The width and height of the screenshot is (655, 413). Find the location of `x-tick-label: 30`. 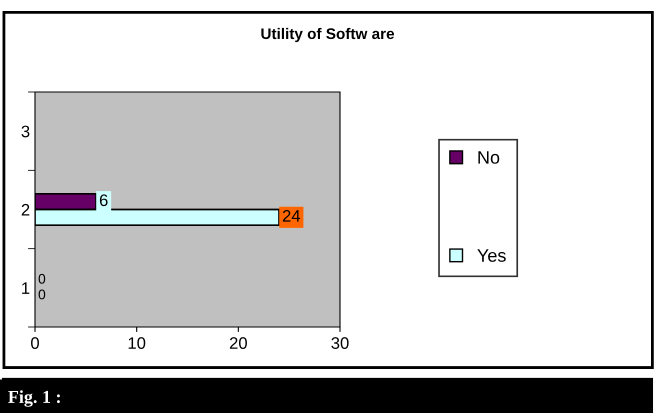

x-tick-label: 30 is located at coordinates (340, 343).